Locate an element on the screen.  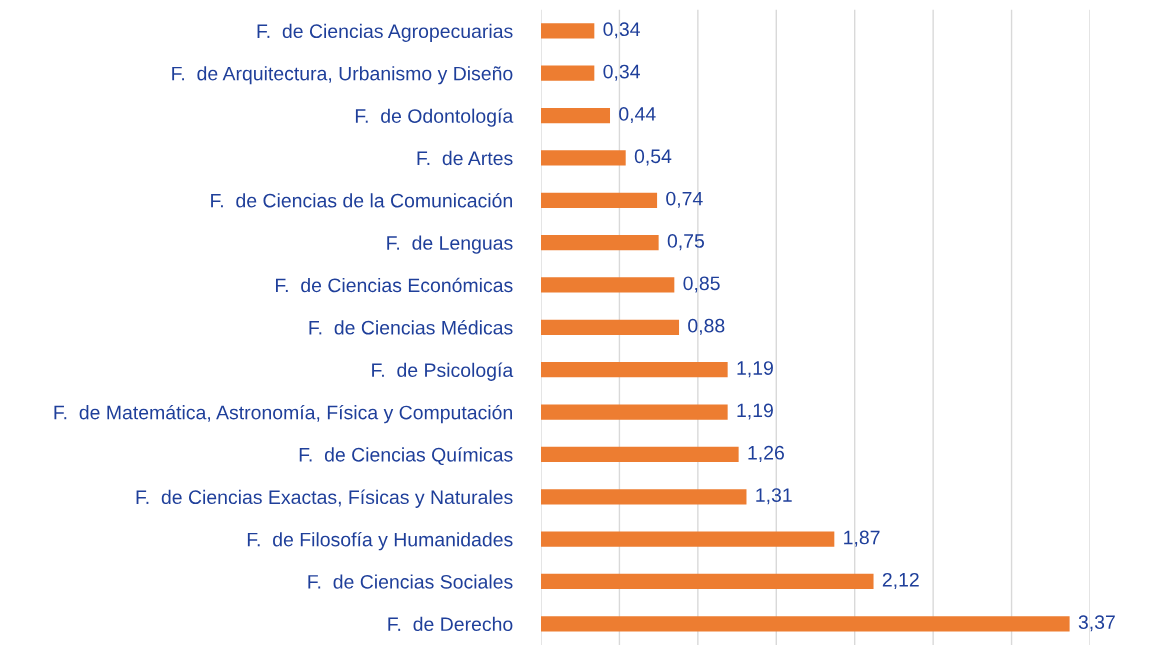
y-tick-label: F. de Matemática, Astronomía, Física y Computación is located at coordinates (283, 414).